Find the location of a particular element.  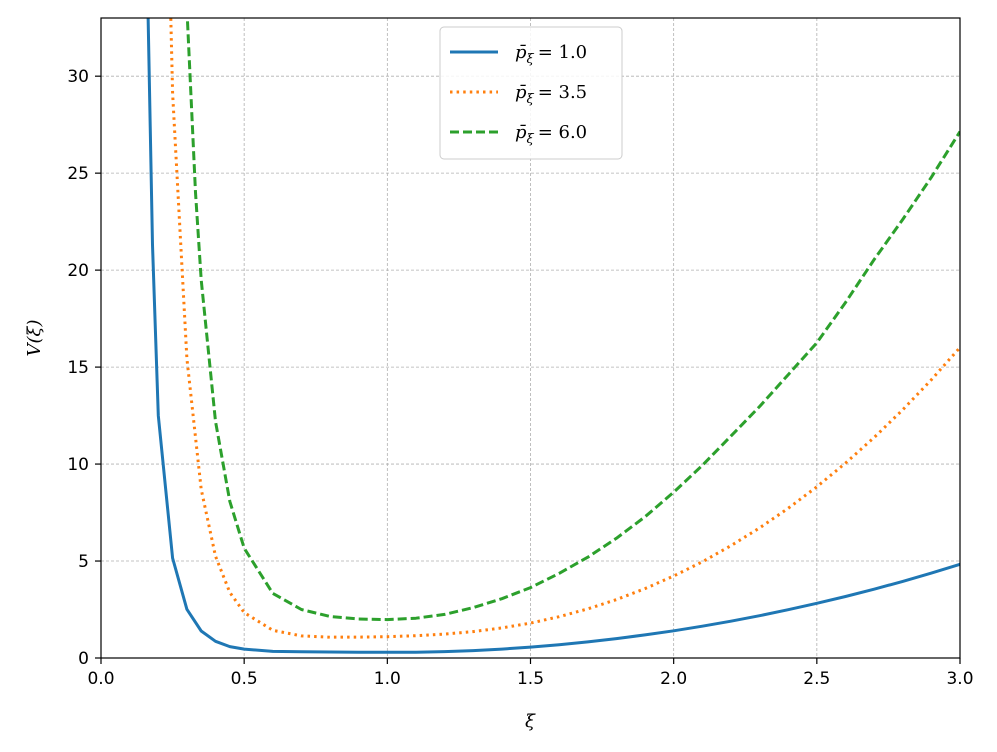

y-axis-label: V(ξ) is located at coordinates (34, 338).